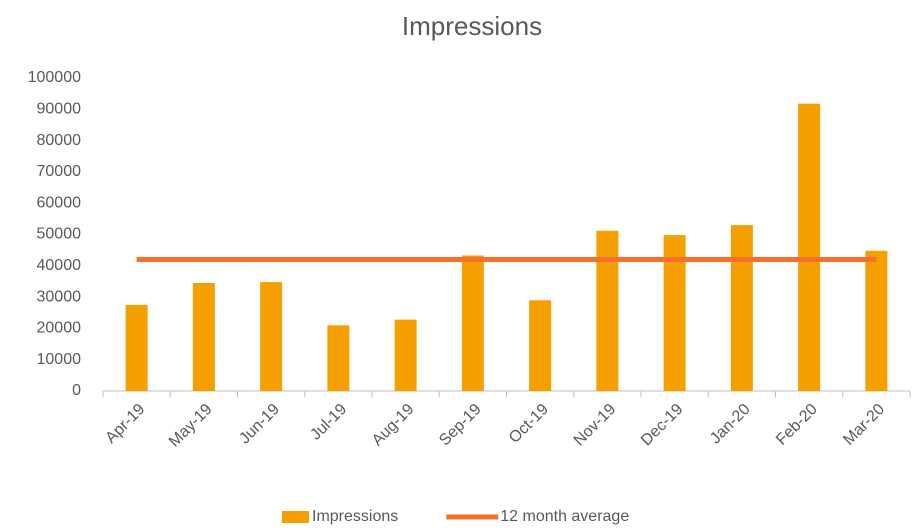 The height and width of the screenshot is (531, 913). What do you see at coordinates (59, 234) in the screenshot?
I see `y-tick-label: 50000` at bounding box center [59, 234].